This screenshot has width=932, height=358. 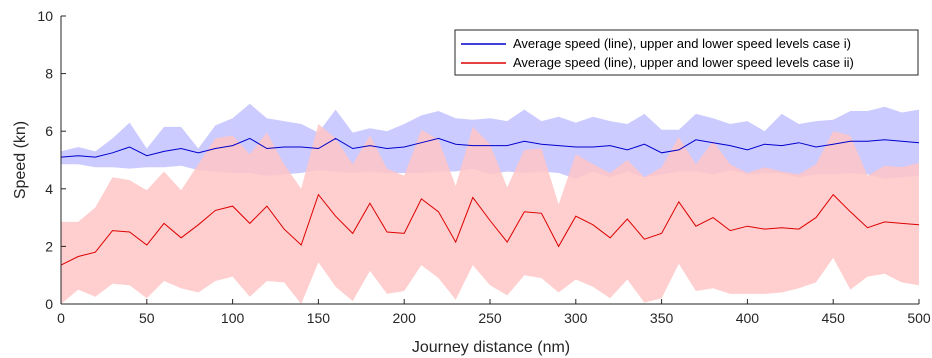 I want to click on x-tick-label: 300, so click(x=576, y=318).